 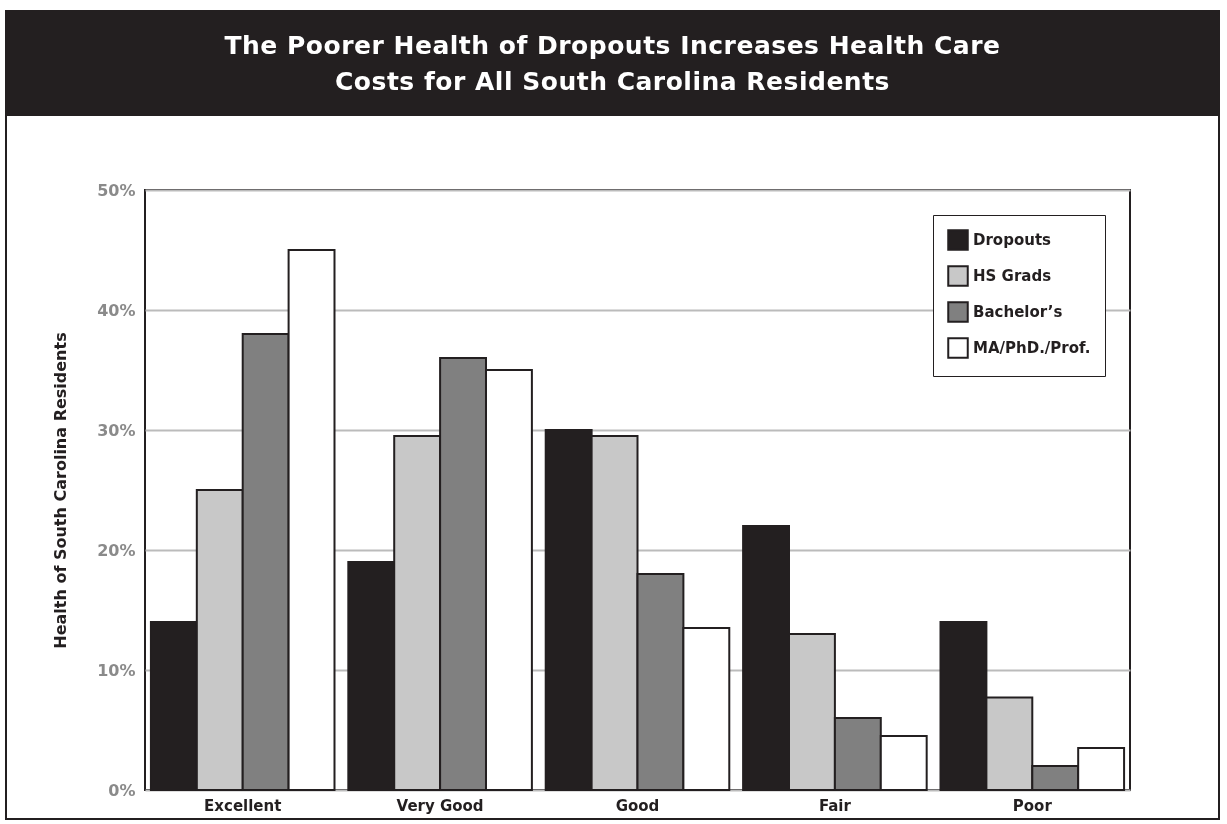 I want to click on x-tick-label: Fair, so click(x=835, y=805).